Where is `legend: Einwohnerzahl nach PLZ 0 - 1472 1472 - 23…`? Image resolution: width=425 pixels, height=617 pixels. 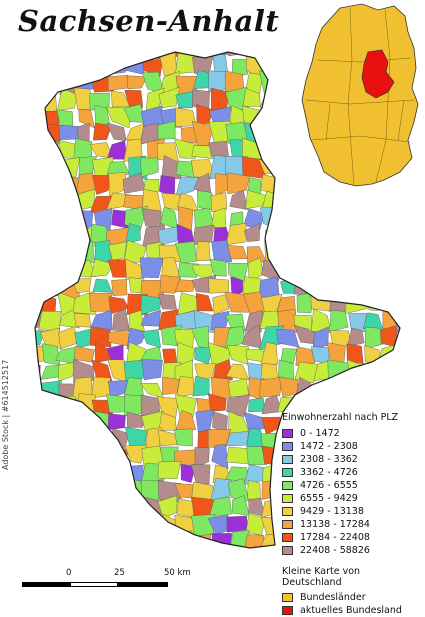 legend: Einwohnerzahl nach PLZ 0 - 1472 1472 - 23… is located at coordinates (352, 514).